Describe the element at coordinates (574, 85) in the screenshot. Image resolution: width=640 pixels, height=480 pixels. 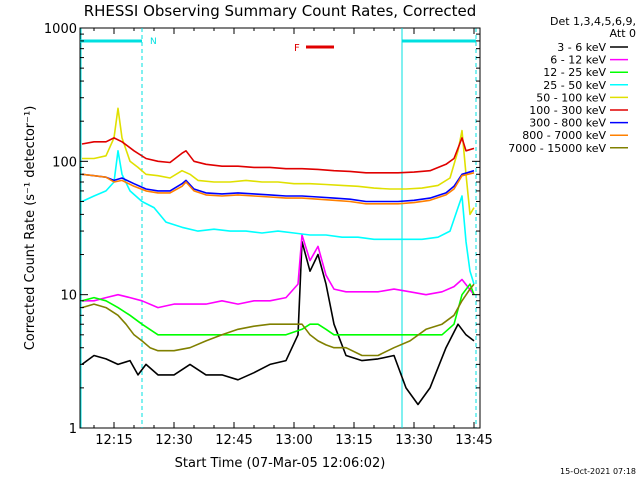
I see `legend-label: 25 - 50 keV` at that location.